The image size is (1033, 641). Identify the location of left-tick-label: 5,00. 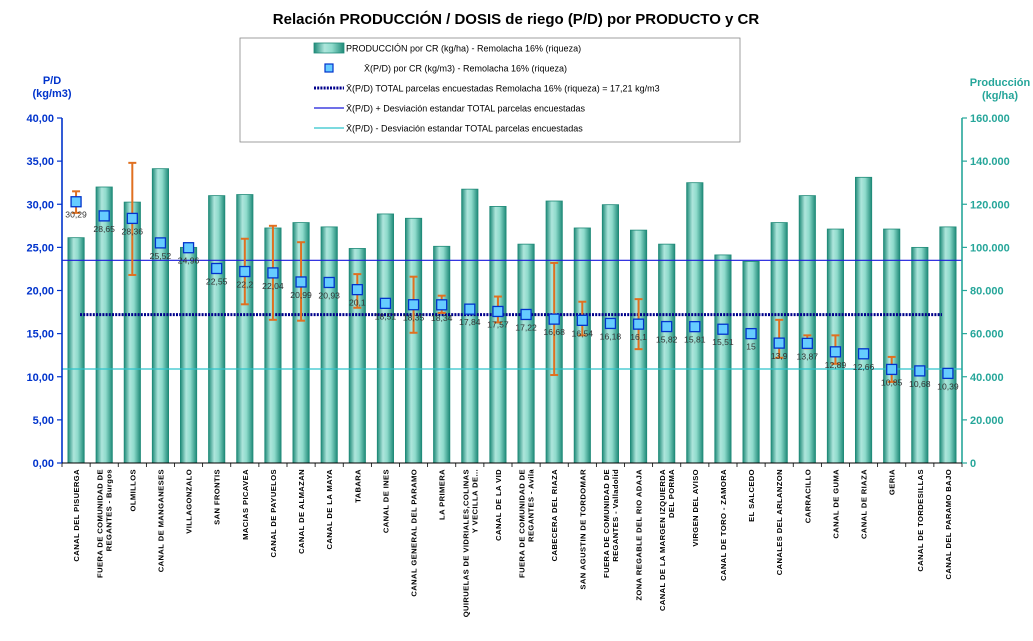
(43, 421).